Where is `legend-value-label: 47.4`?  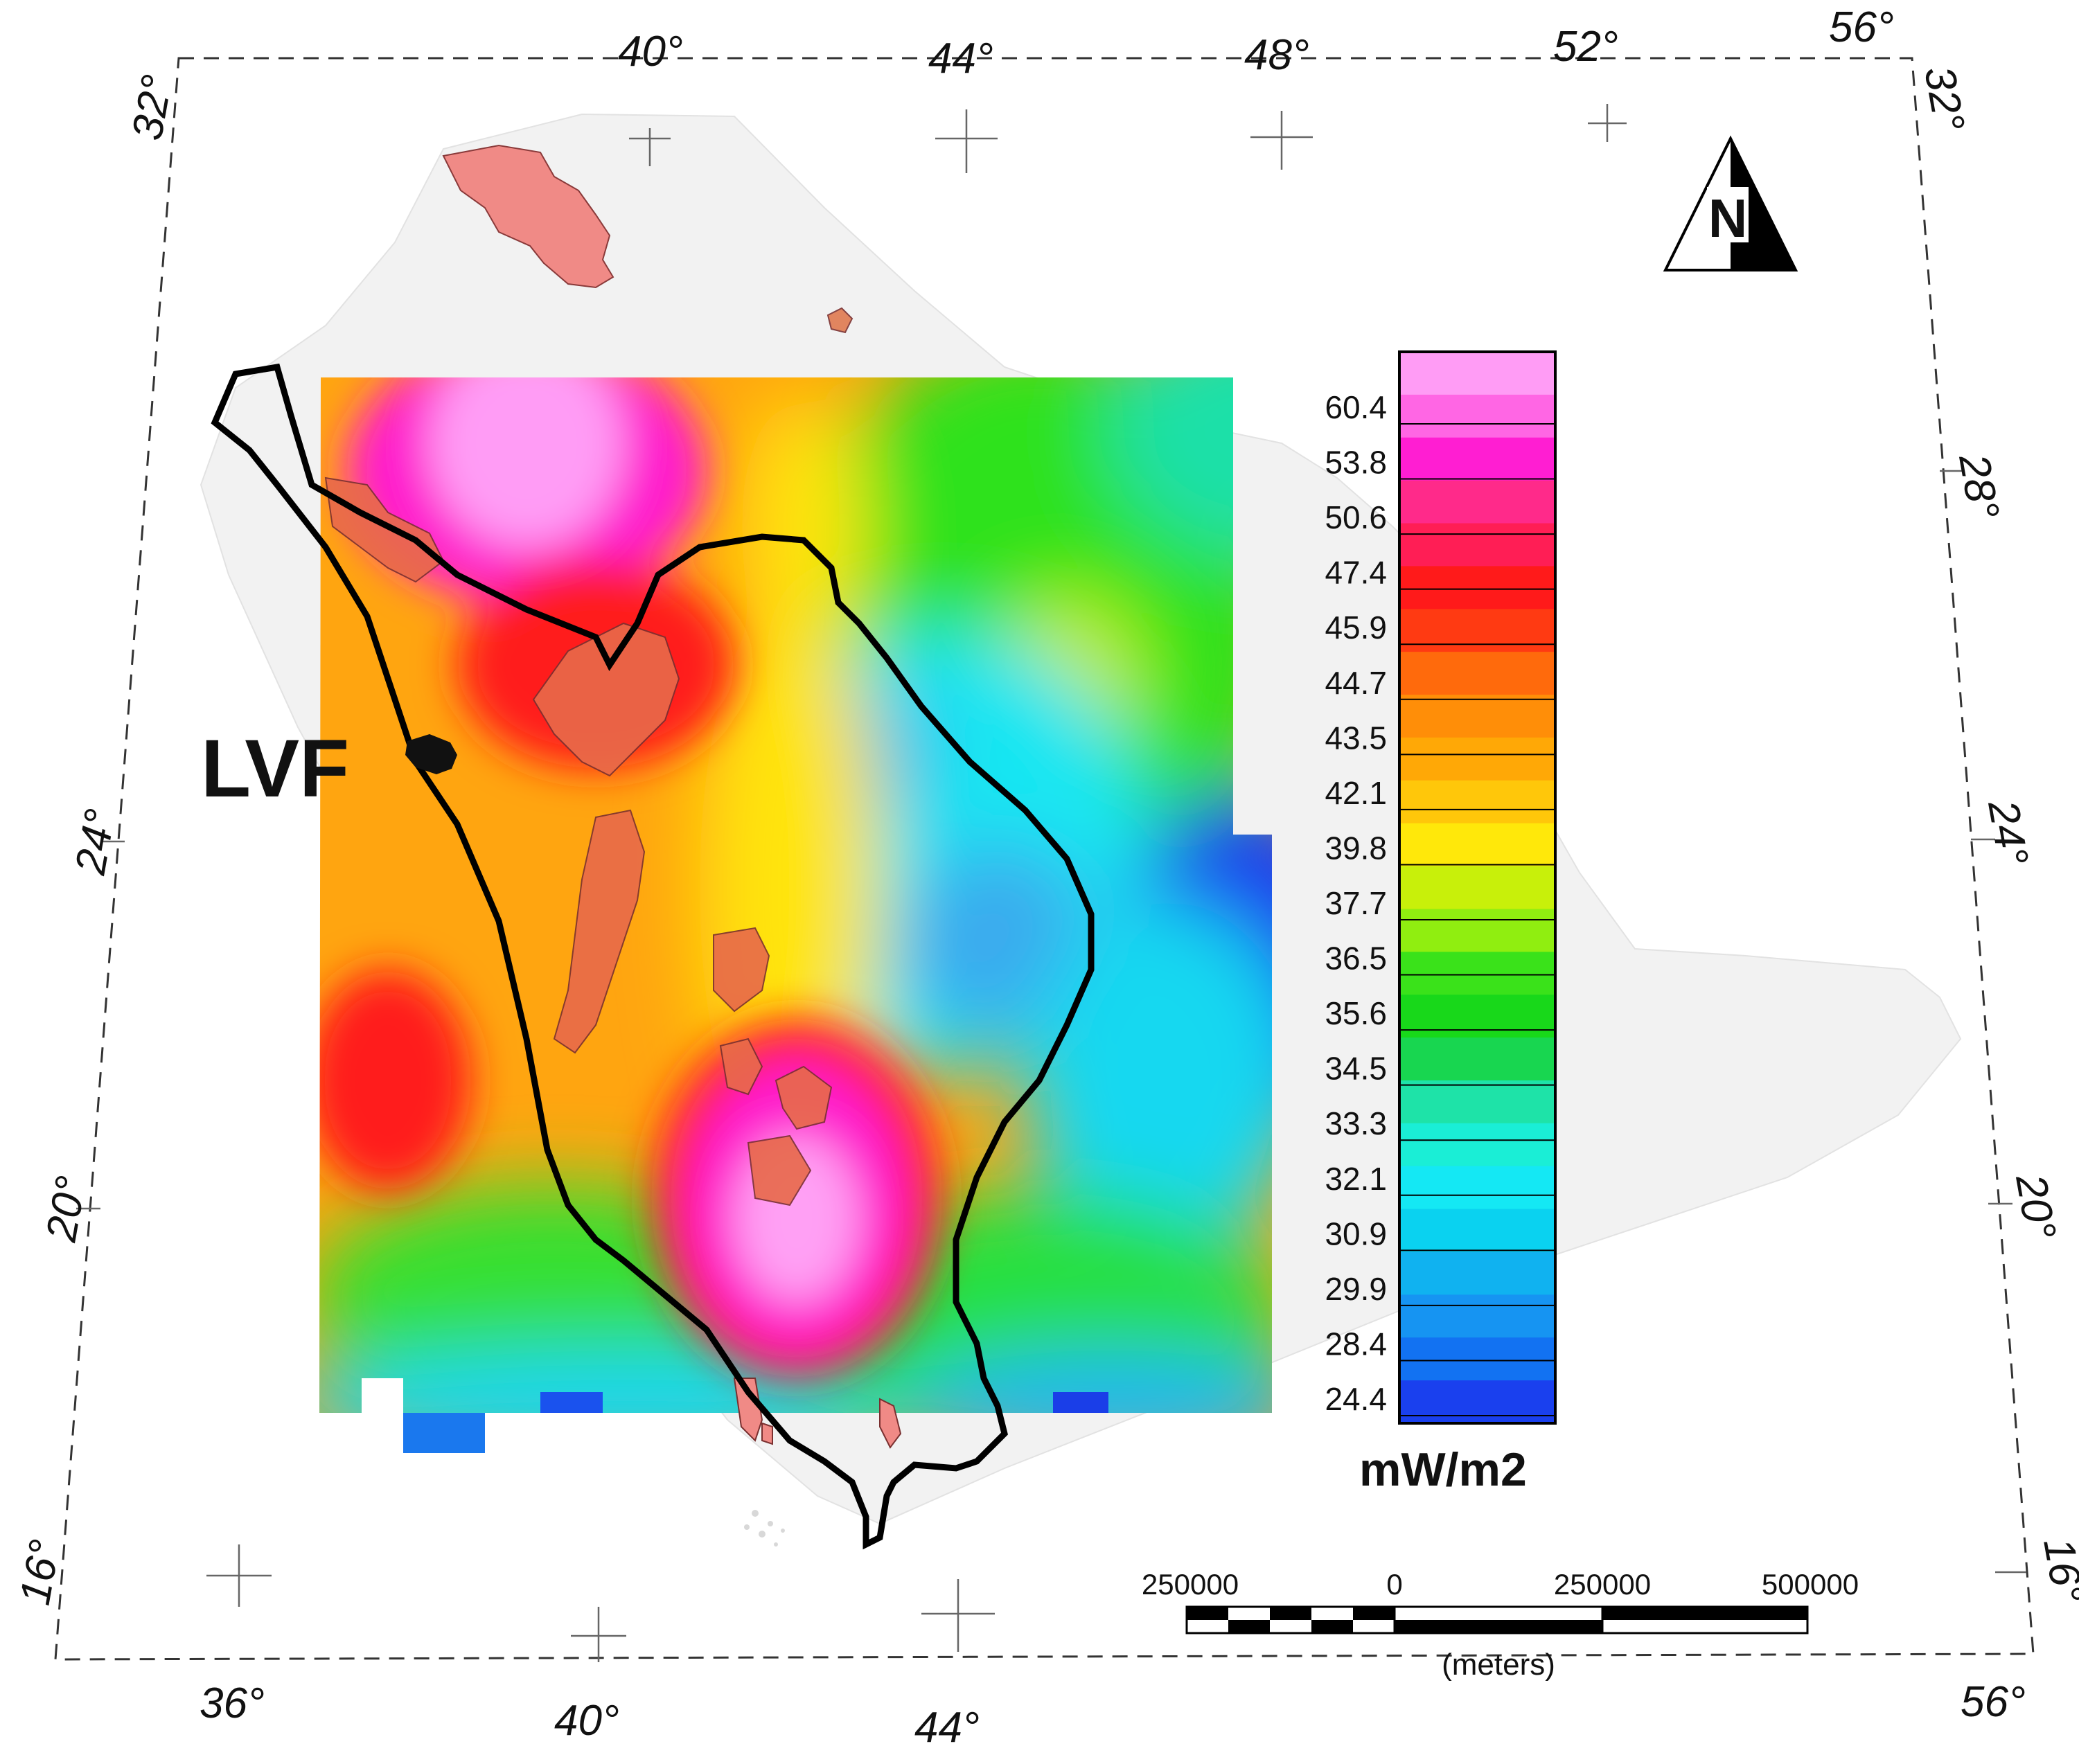
legend-value-label: 47.4 is located at coordinates (1356, 573).